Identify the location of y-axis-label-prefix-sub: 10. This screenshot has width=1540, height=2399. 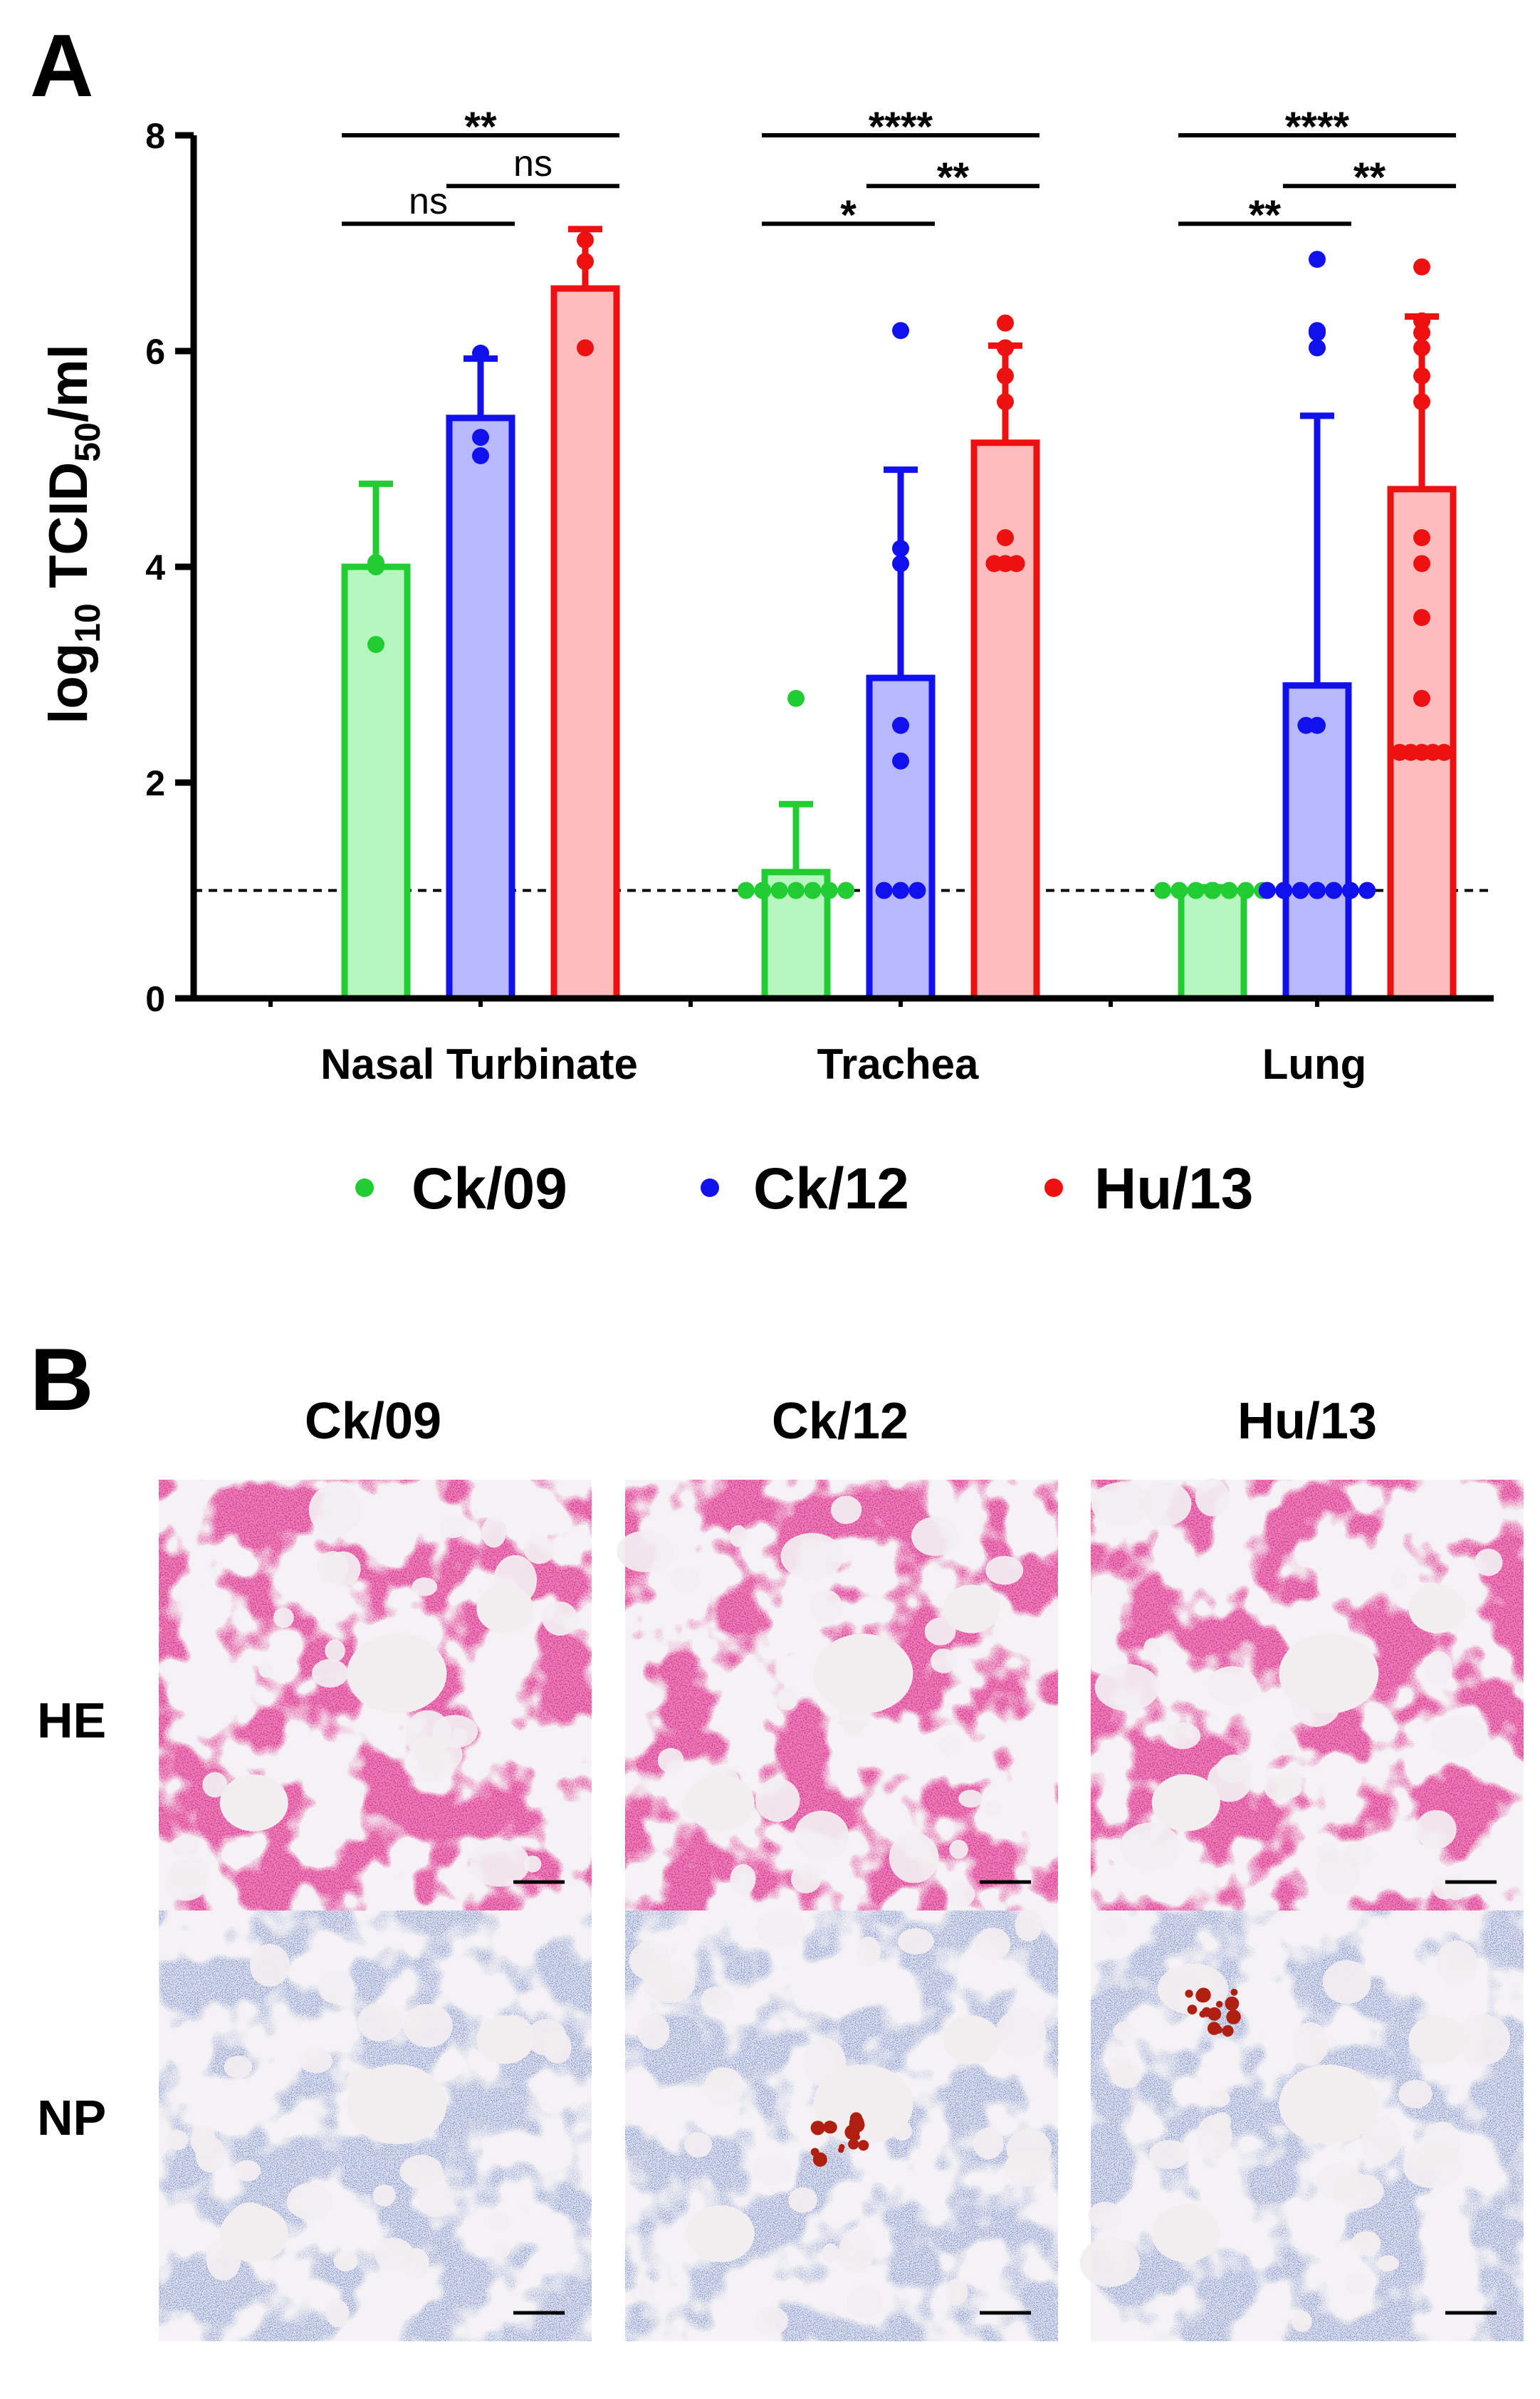
(88, 623).